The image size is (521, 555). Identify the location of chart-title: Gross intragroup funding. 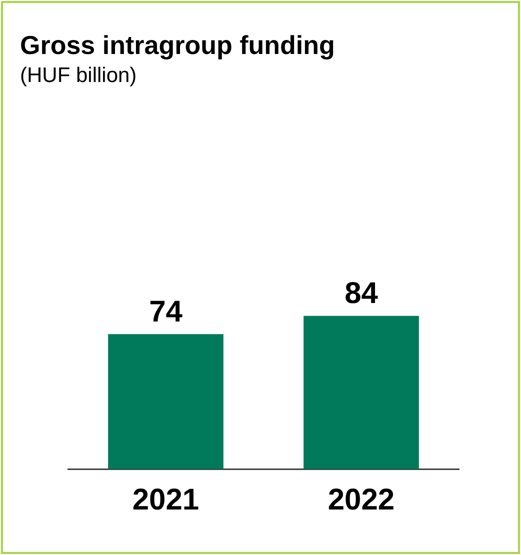
(177, 45).